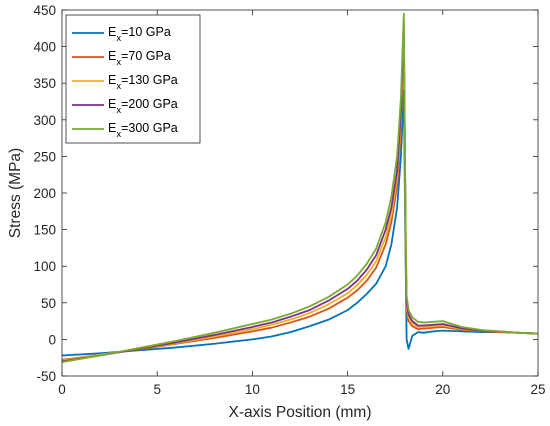  What do you see at coordinates (143, 130) in the screenshot?
I see `legend-label-4: Ex=300 GPa` at bounding box center [143, 130].